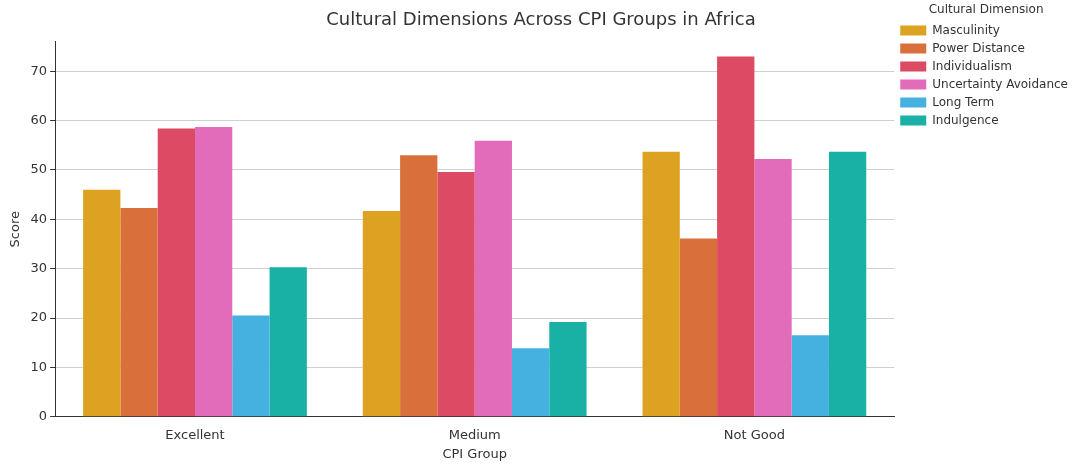  I want to click on y-tick-label: 20, so click(39, 317).